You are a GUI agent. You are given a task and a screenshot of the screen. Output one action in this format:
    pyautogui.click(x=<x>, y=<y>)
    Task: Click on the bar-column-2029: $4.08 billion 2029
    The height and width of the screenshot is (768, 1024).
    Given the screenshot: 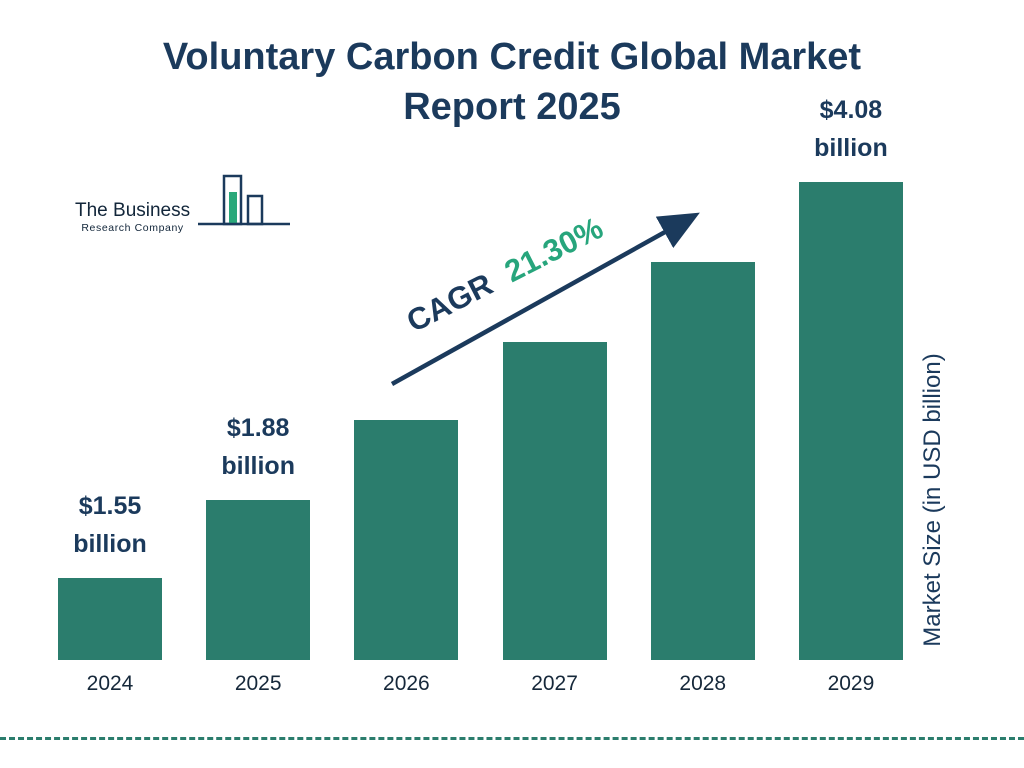 What is the action you would take?
    pyautogui.click(x=850, y=393)
    